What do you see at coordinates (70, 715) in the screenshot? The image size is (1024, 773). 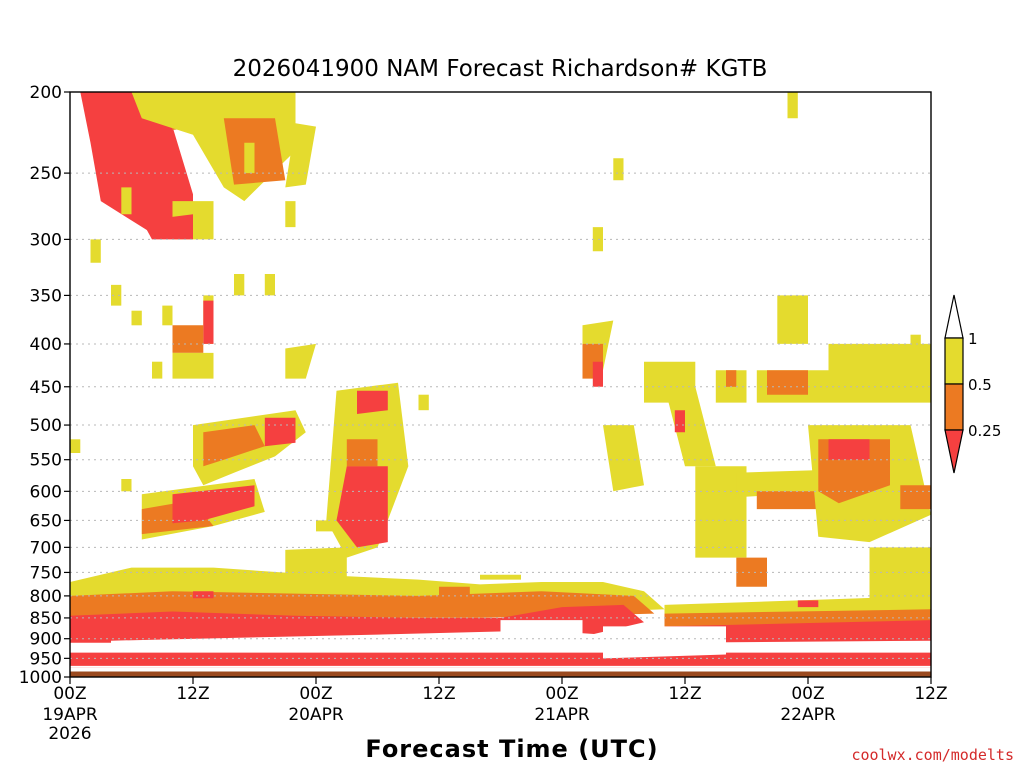 I see `x-date-label-0: 19APR` at bounding box center [70, 715].